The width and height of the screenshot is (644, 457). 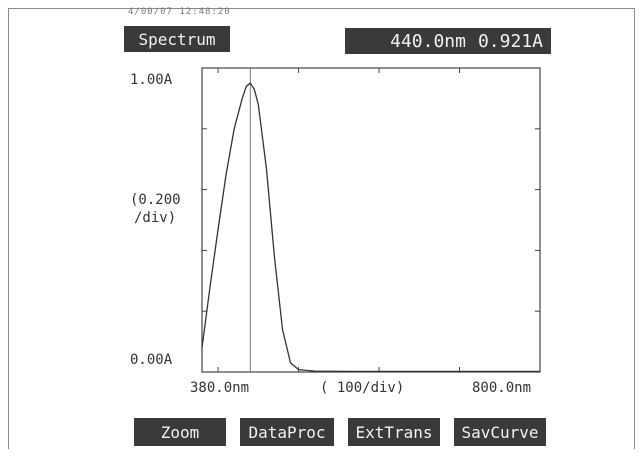 What do you see at coordinates (501, 388) in the screenshot?
I see `x-axis-max-label: 800.0nm` at bounding box center [501, 388].